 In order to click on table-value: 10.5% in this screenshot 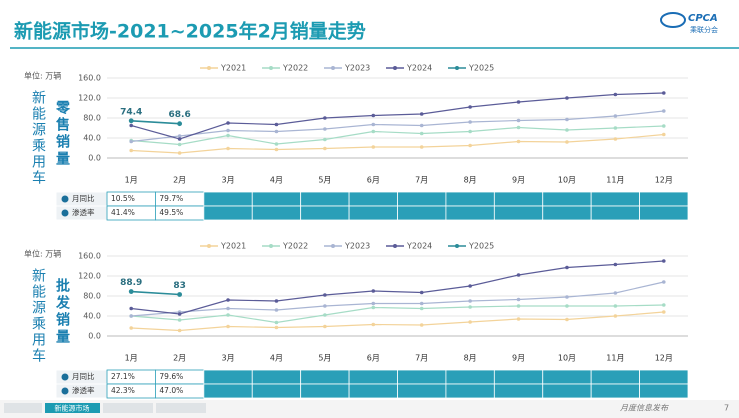, I will do `click(123, 198)`.